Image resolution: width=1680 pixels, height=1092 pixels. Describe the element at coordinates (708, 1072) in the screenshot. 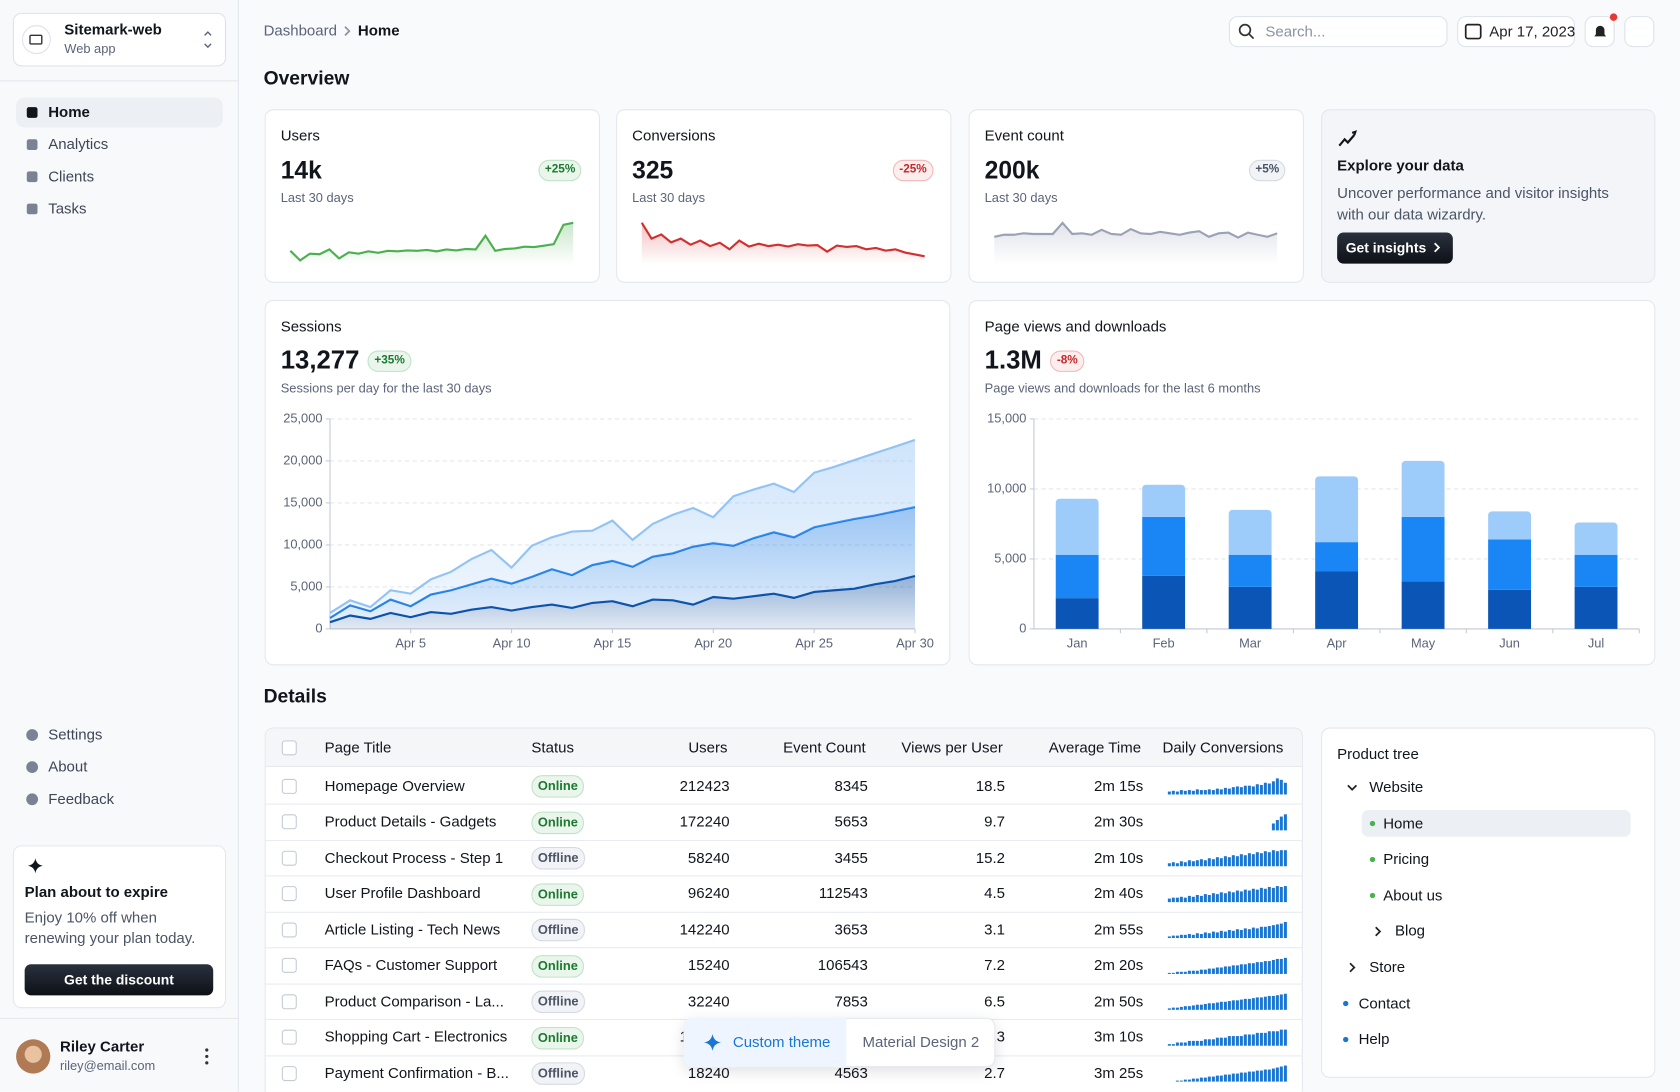

I see `cell: 18240` at that location.